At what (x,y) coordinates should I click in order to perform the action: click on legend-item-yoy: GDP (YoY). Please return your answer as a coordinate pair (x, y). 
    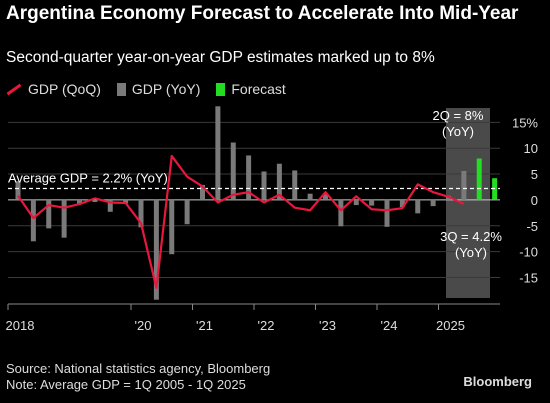
    Looking at the image, I should click on (158, 89).